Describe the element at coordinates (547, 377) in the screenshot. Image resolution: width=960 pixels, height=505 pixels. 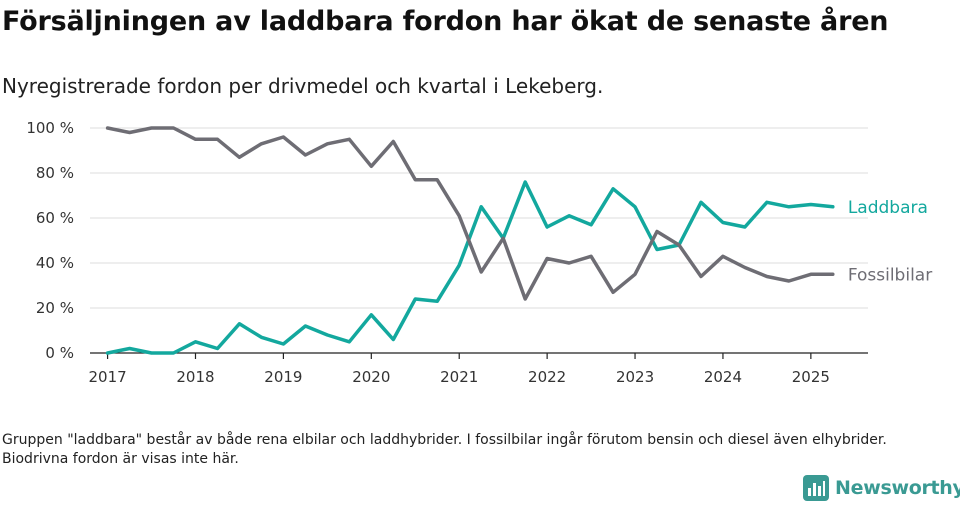
I see `x-tick-label: 2022` at that location.